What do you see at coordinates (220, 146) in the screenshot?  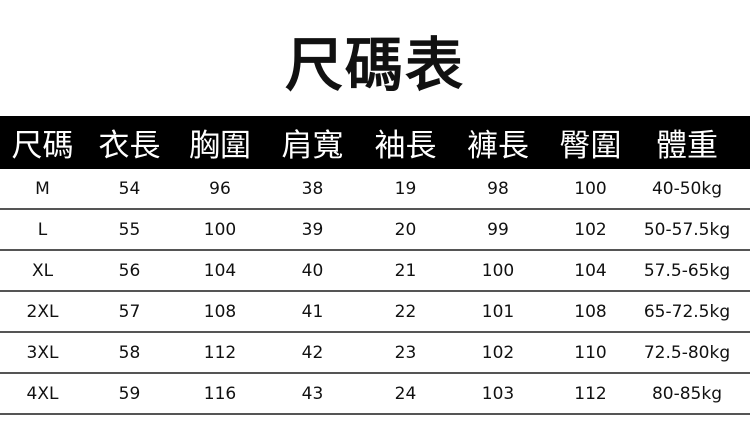 I see `column-header: 胸圍` at bounding box center [220, 146].